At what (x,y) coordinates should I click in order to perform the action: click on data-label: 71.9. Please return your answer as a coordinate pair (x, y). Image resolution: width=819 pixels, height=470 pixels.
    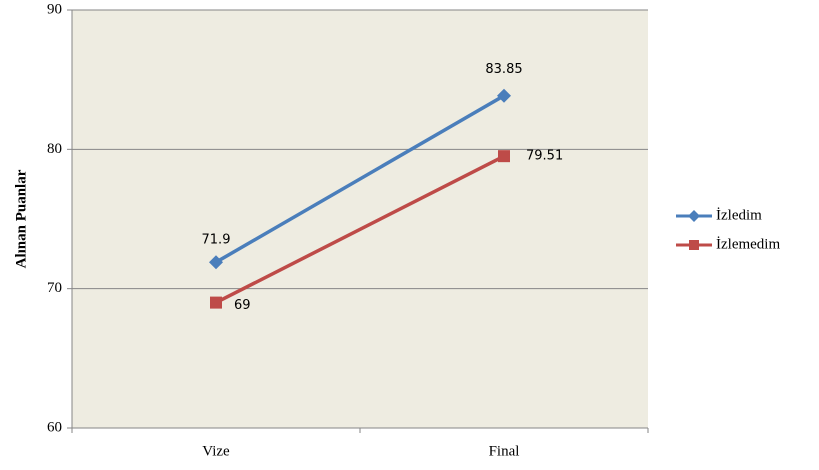
    Looking at the image, I should click on (216, 240).